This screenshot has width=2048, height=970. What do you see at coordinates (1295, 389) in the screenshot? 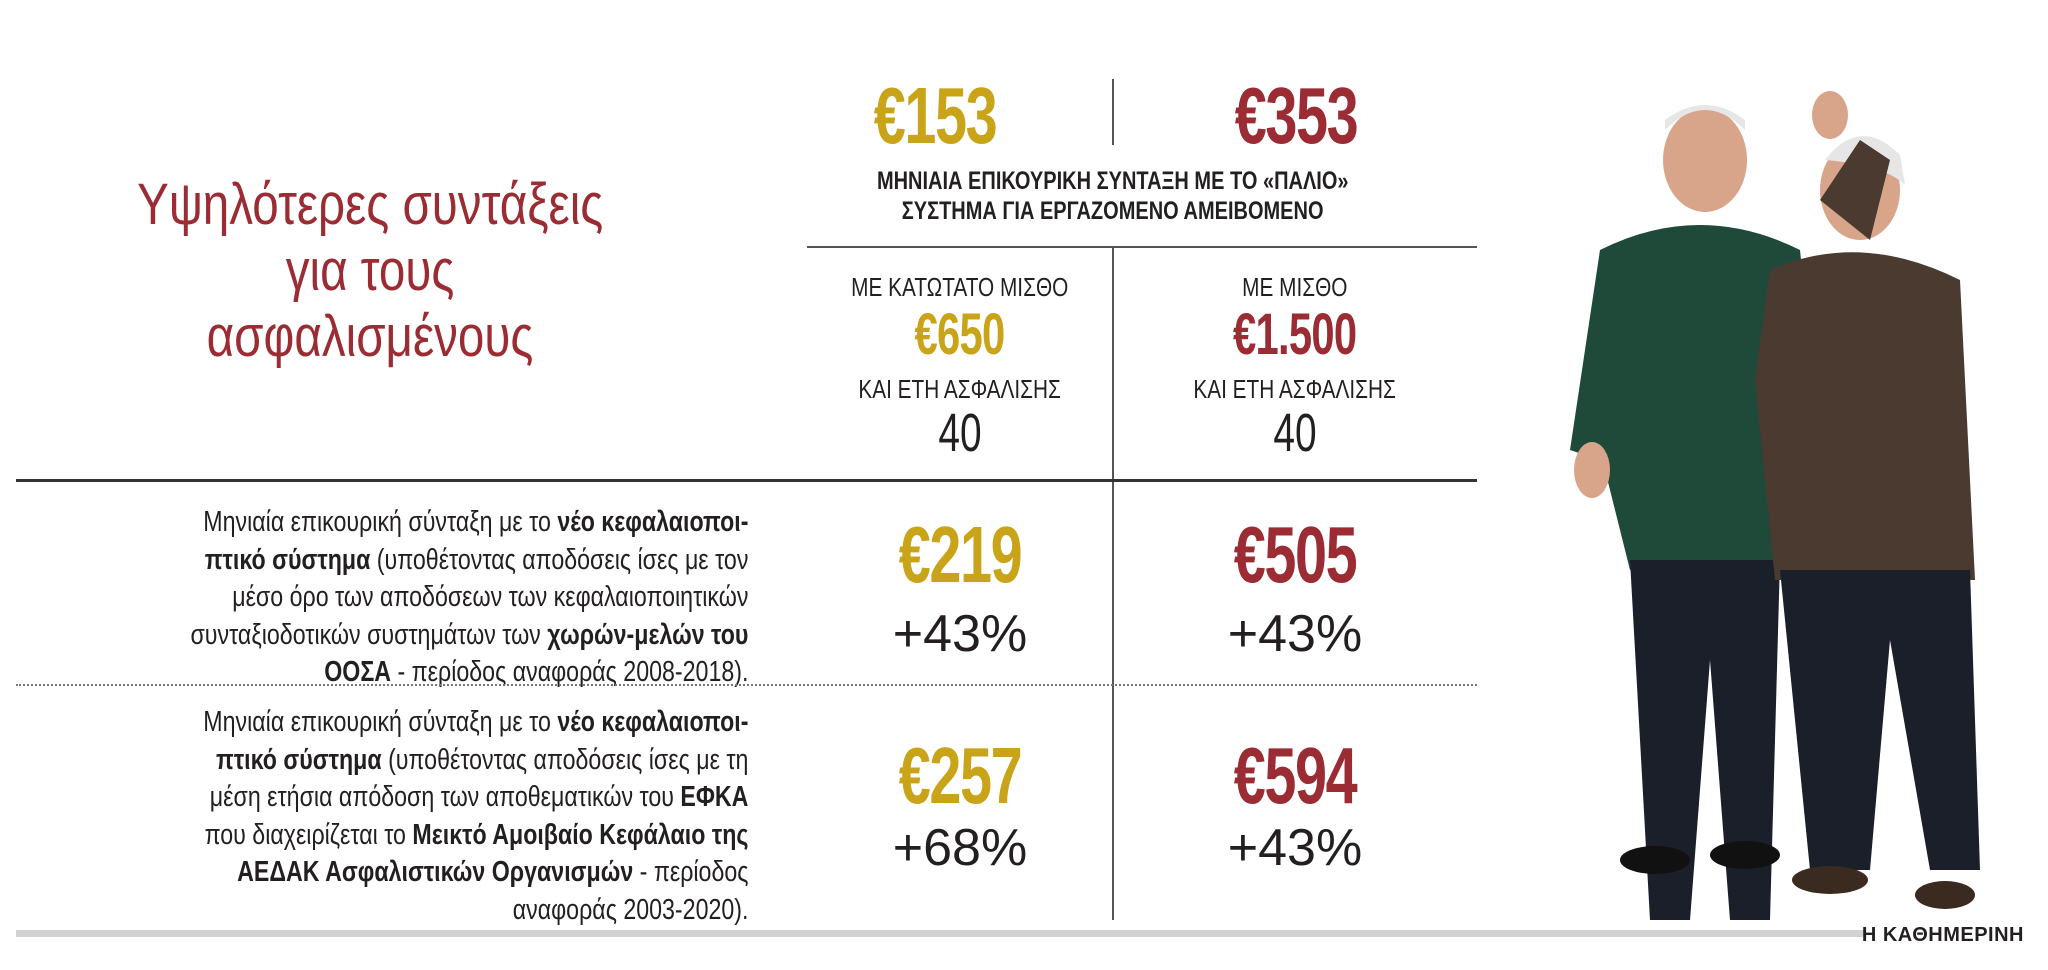
I see `column-high-years-label: ΚΑΙ ΕΤΗ ΑΣΦΑΛΙΣΗΣ` at bounding box center [1295, 389].